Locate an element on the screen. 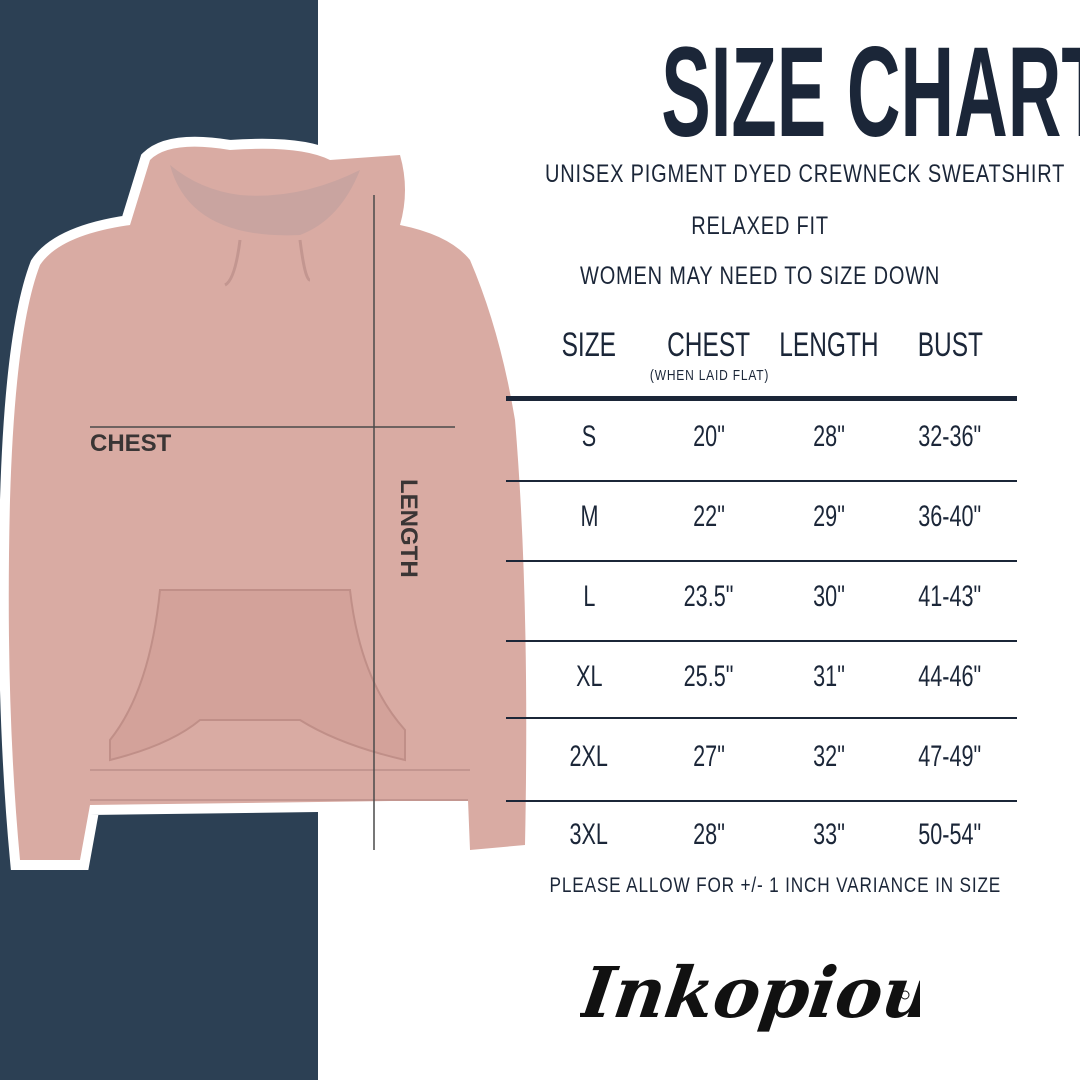 The width and height of the screenshot is (1080, 1080). cell-chest: 28" is located at coordinates (709, 834).